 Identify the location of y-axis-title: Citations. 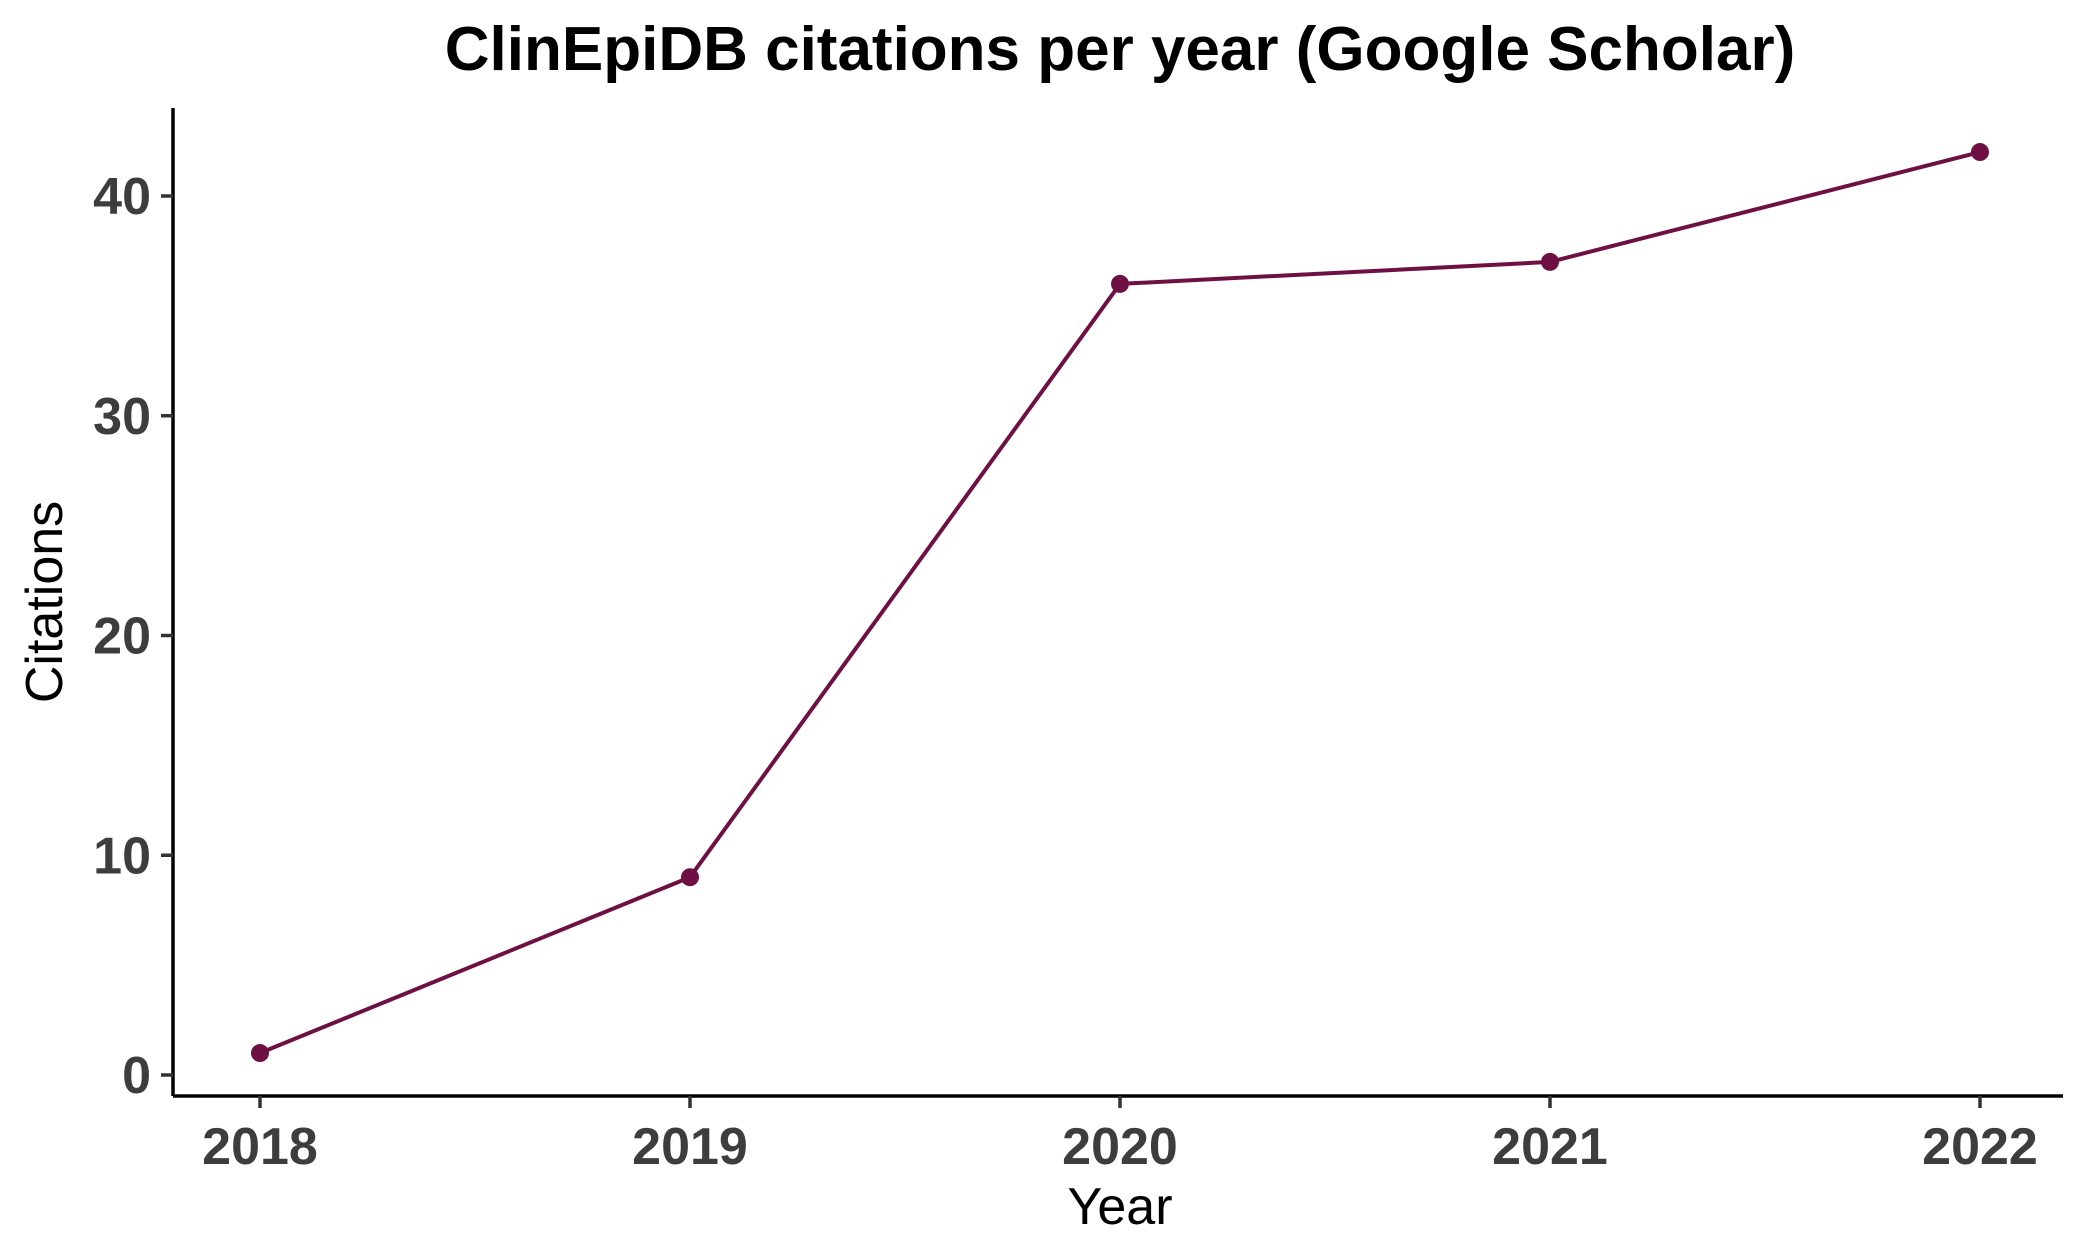
(45, 602).